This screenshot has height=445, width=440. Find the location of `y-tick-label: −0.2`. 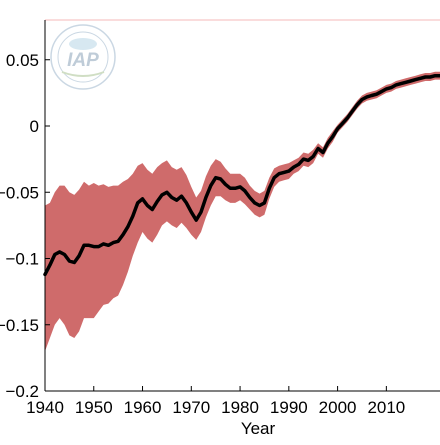

y-tick-label: −0.2 is located at coordinates (22, 391).